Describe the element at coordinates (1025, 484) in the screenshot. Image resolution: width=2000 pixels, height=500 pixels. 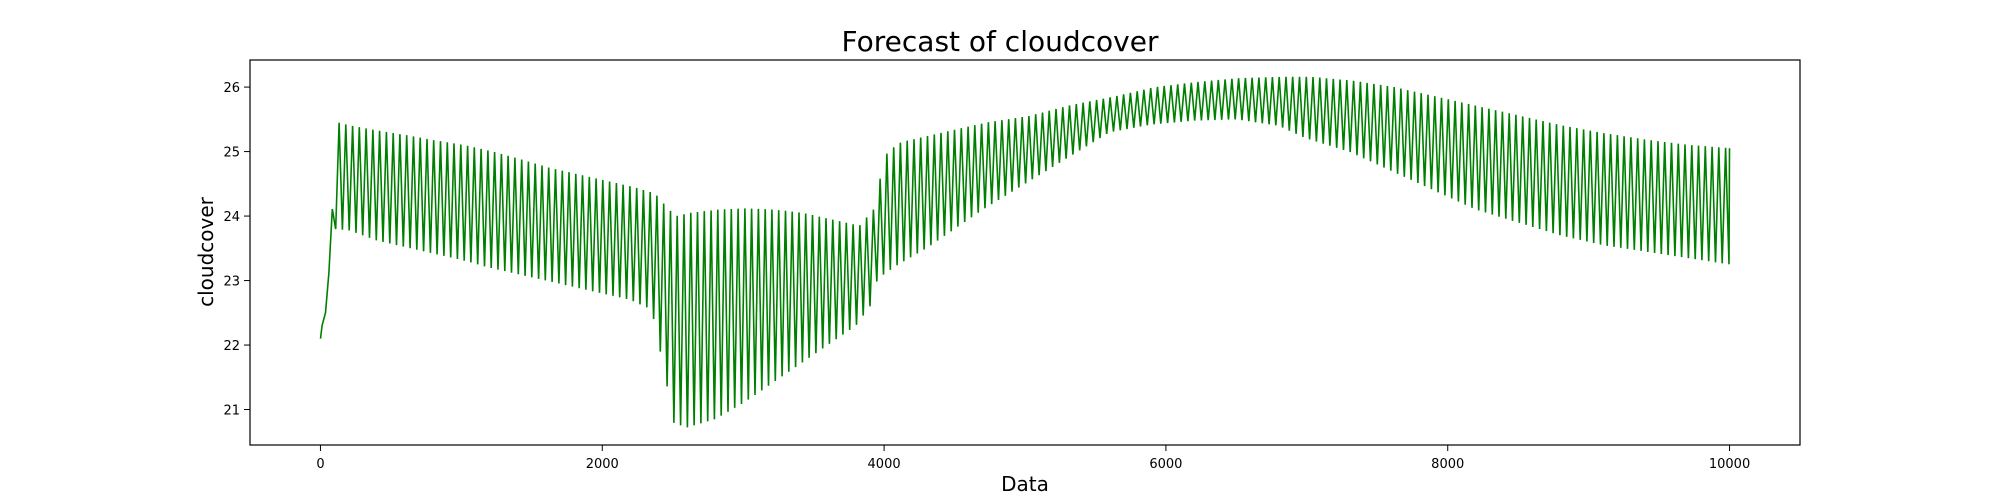
I see `x-axis-title: Data` at that location.